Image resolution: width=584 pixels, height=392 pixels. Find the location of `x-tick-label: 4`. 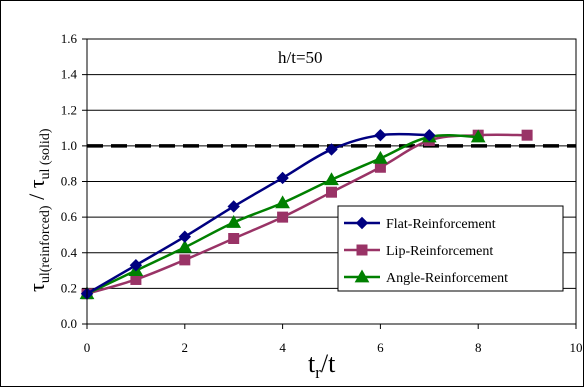

x-tick-label: 4 is located at coordinates (282, 347).